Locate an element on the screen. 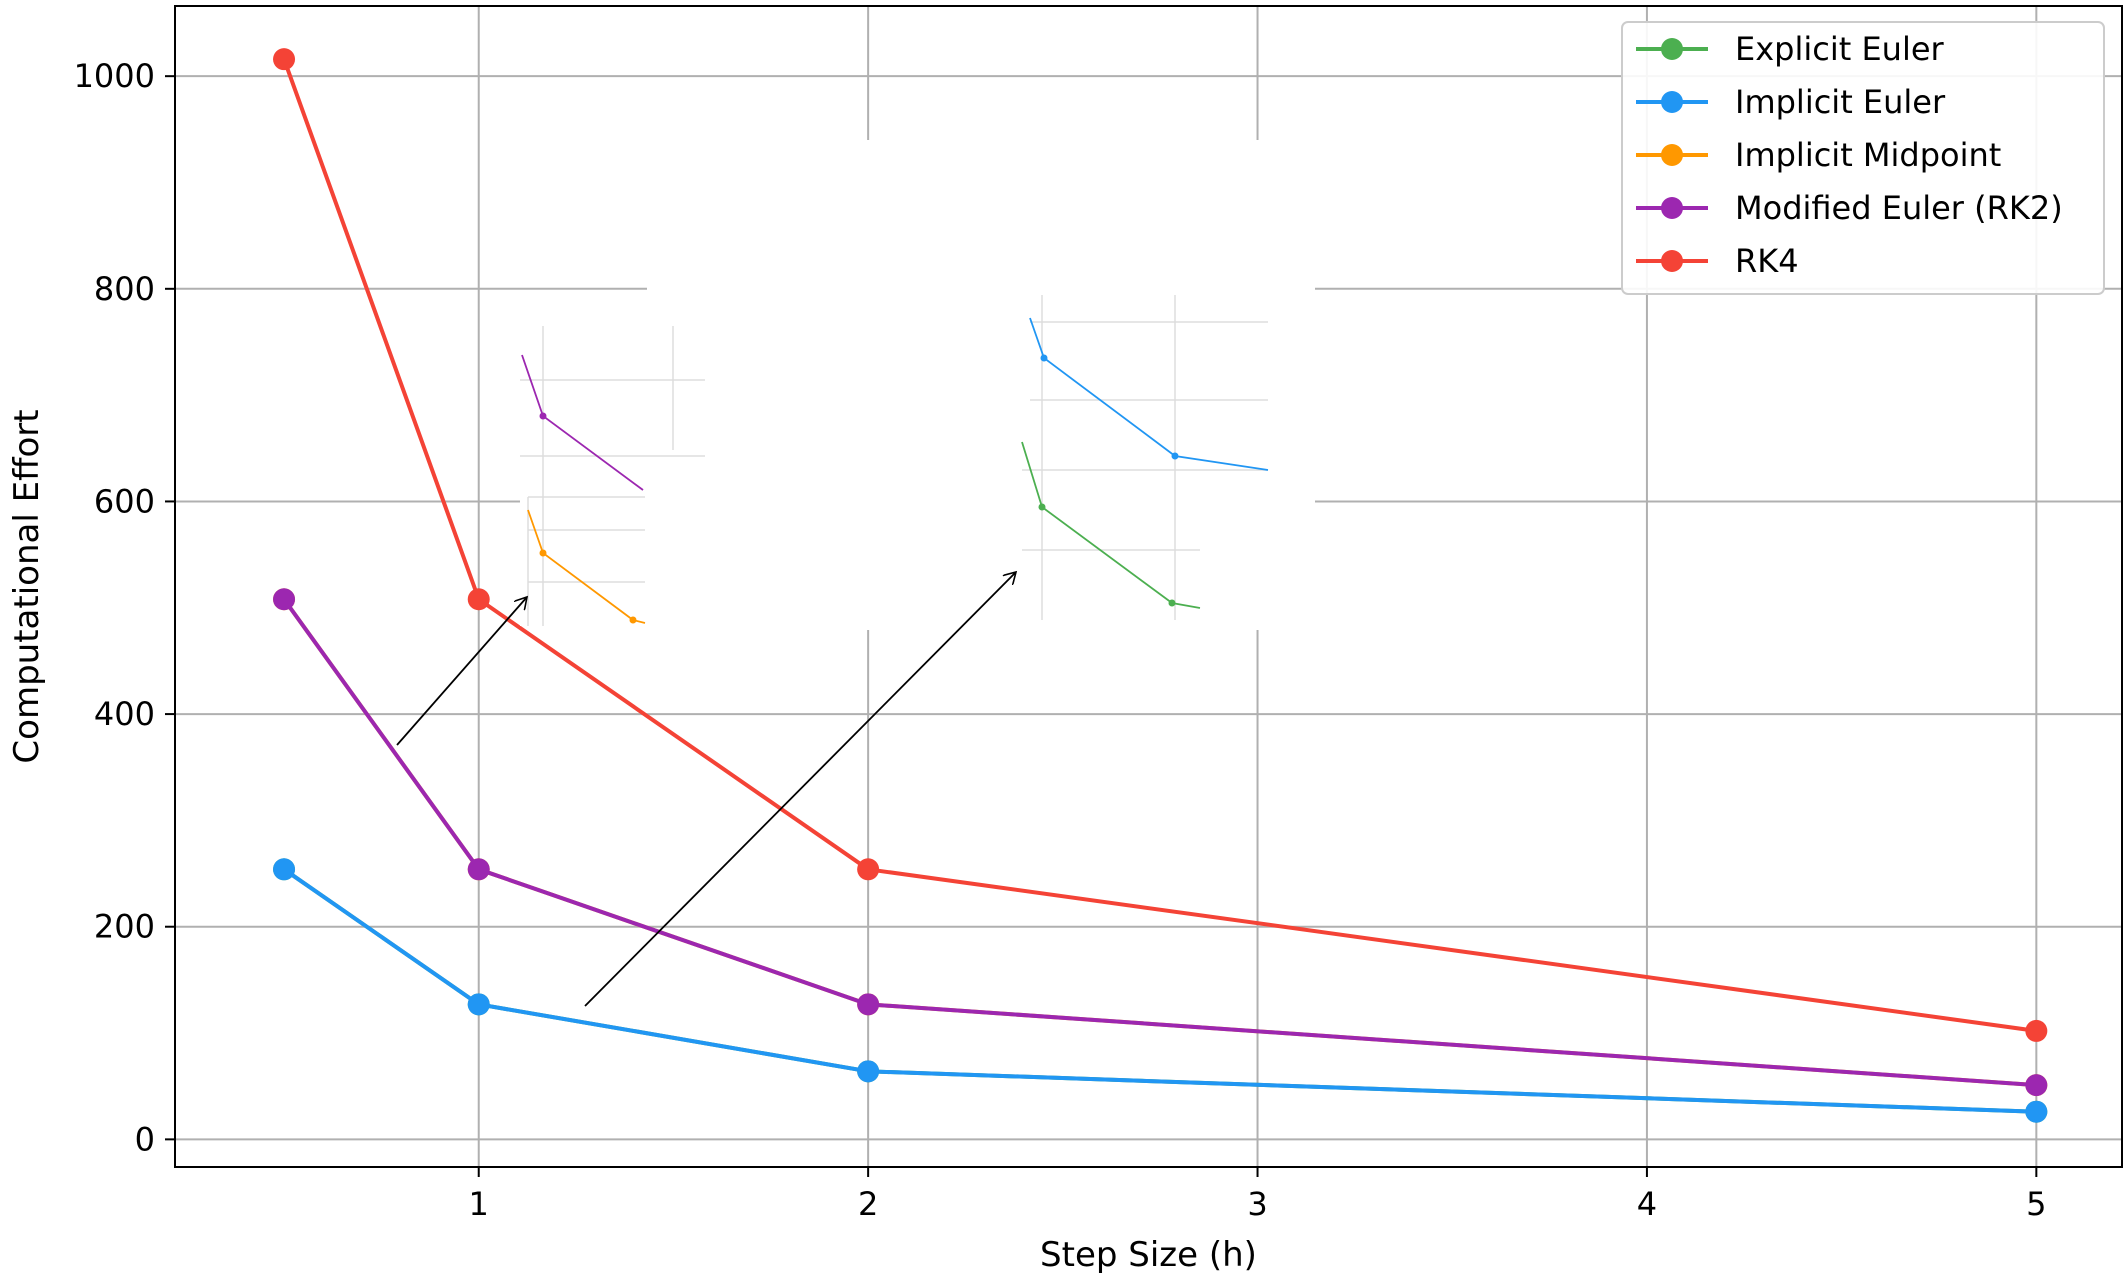 The image size is (2128, 1284). x-tick-label: 2 is located at coordinates (868, 1204).